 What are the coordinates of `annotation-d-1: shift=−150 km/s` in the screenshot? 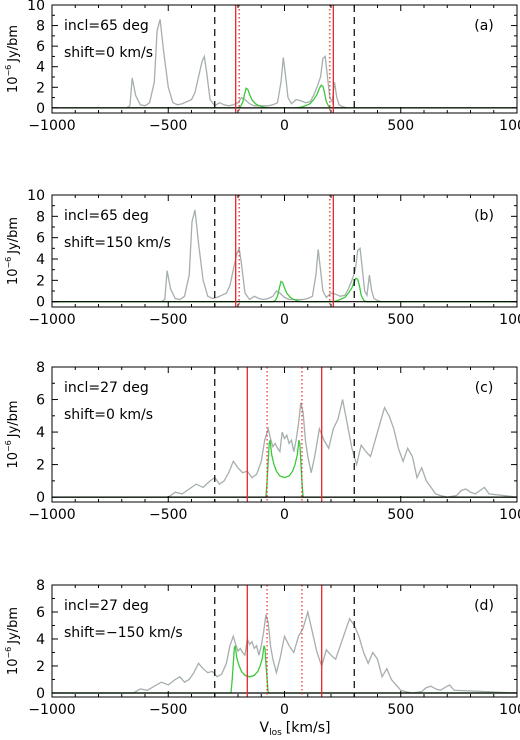 It's located at (123, 633).